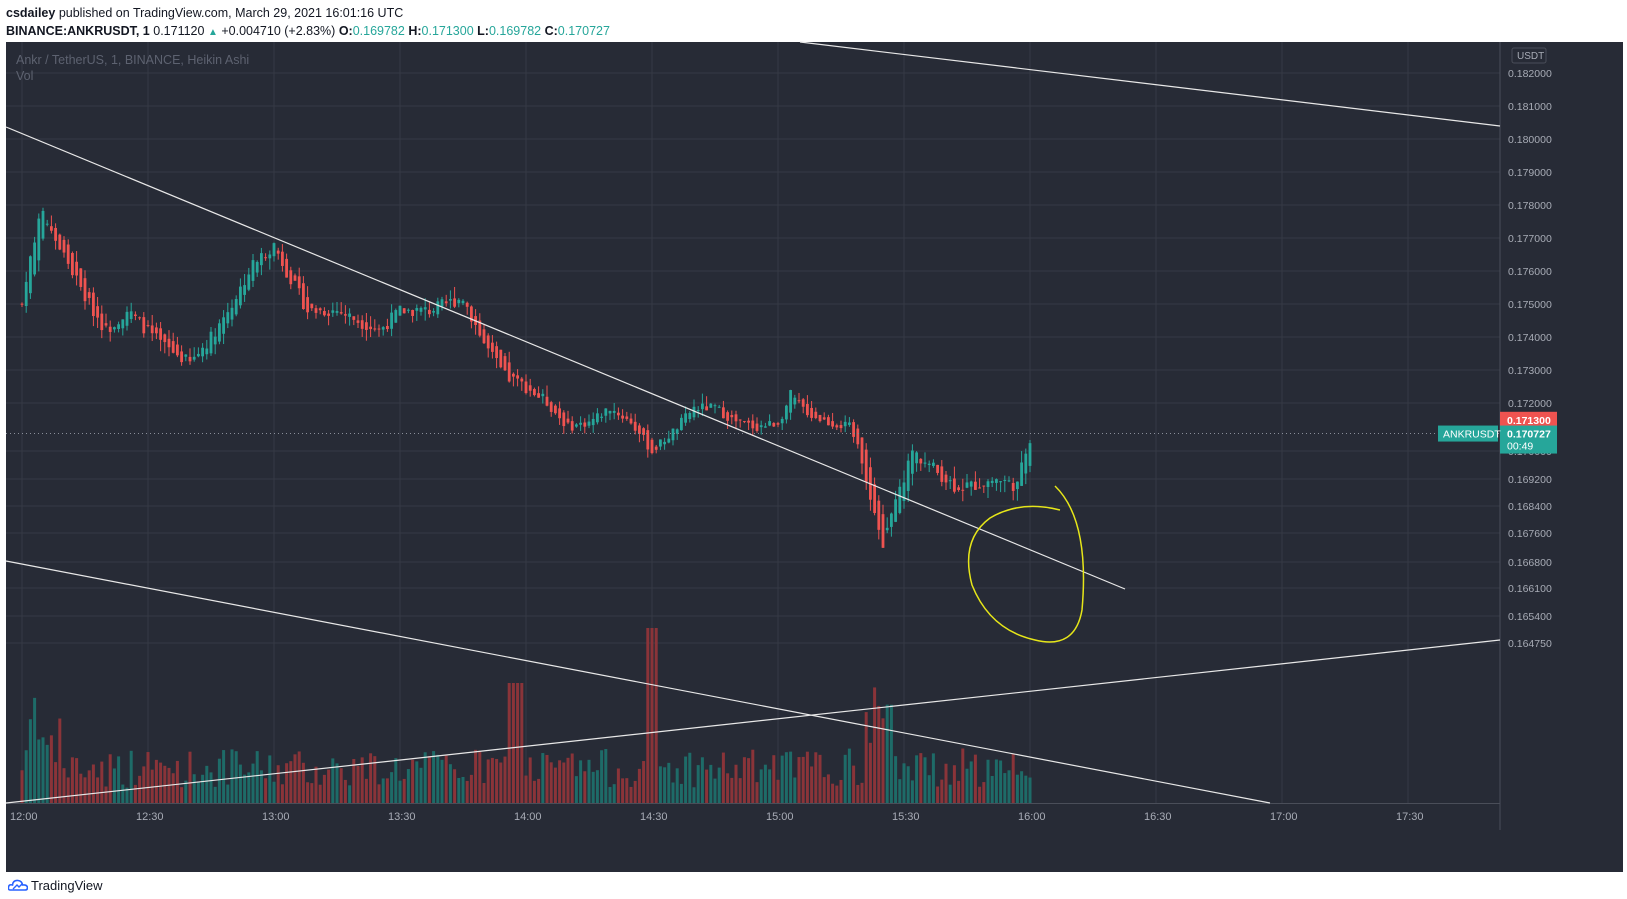 This screenshot has width=1627, height=899. I want to click on symbol-label: BINANCE:ANKRUSDT, 1, so click(78, 31).